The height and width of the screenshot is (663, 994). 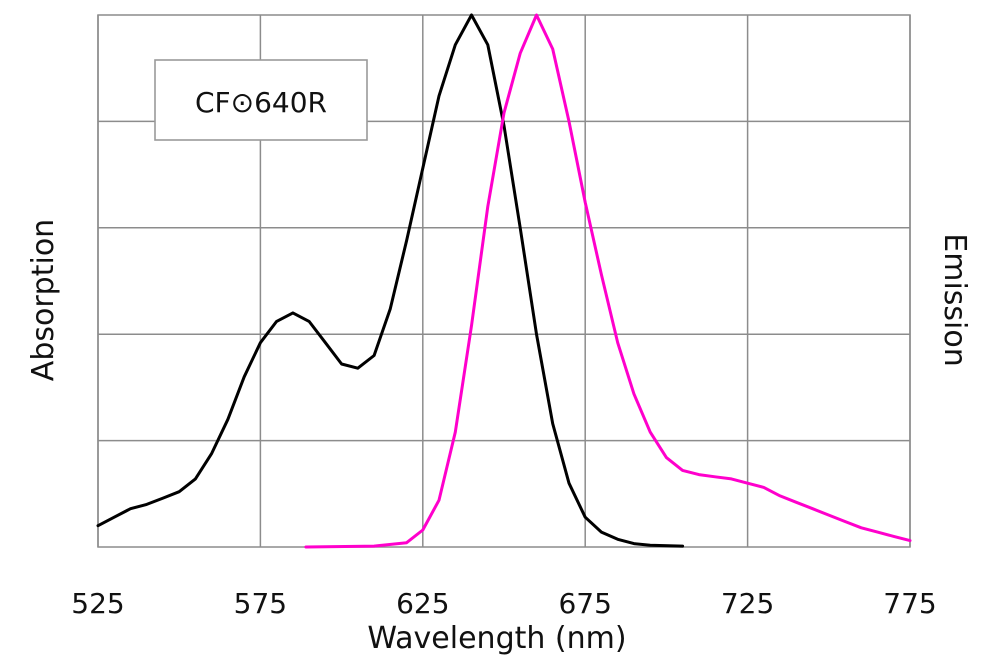 I want to click on legend-label: CF⊙640R, so click(x=261, y=102).